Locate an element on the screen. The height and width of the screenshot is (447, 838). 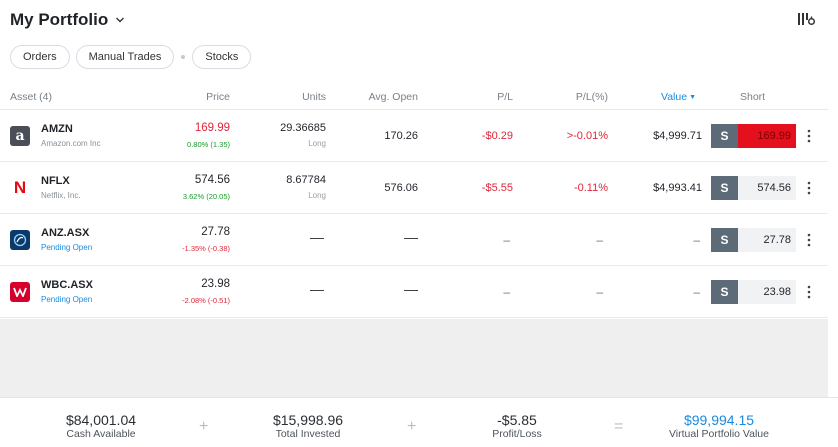
short-price: 169.99 is located at coordinates (767, 136).